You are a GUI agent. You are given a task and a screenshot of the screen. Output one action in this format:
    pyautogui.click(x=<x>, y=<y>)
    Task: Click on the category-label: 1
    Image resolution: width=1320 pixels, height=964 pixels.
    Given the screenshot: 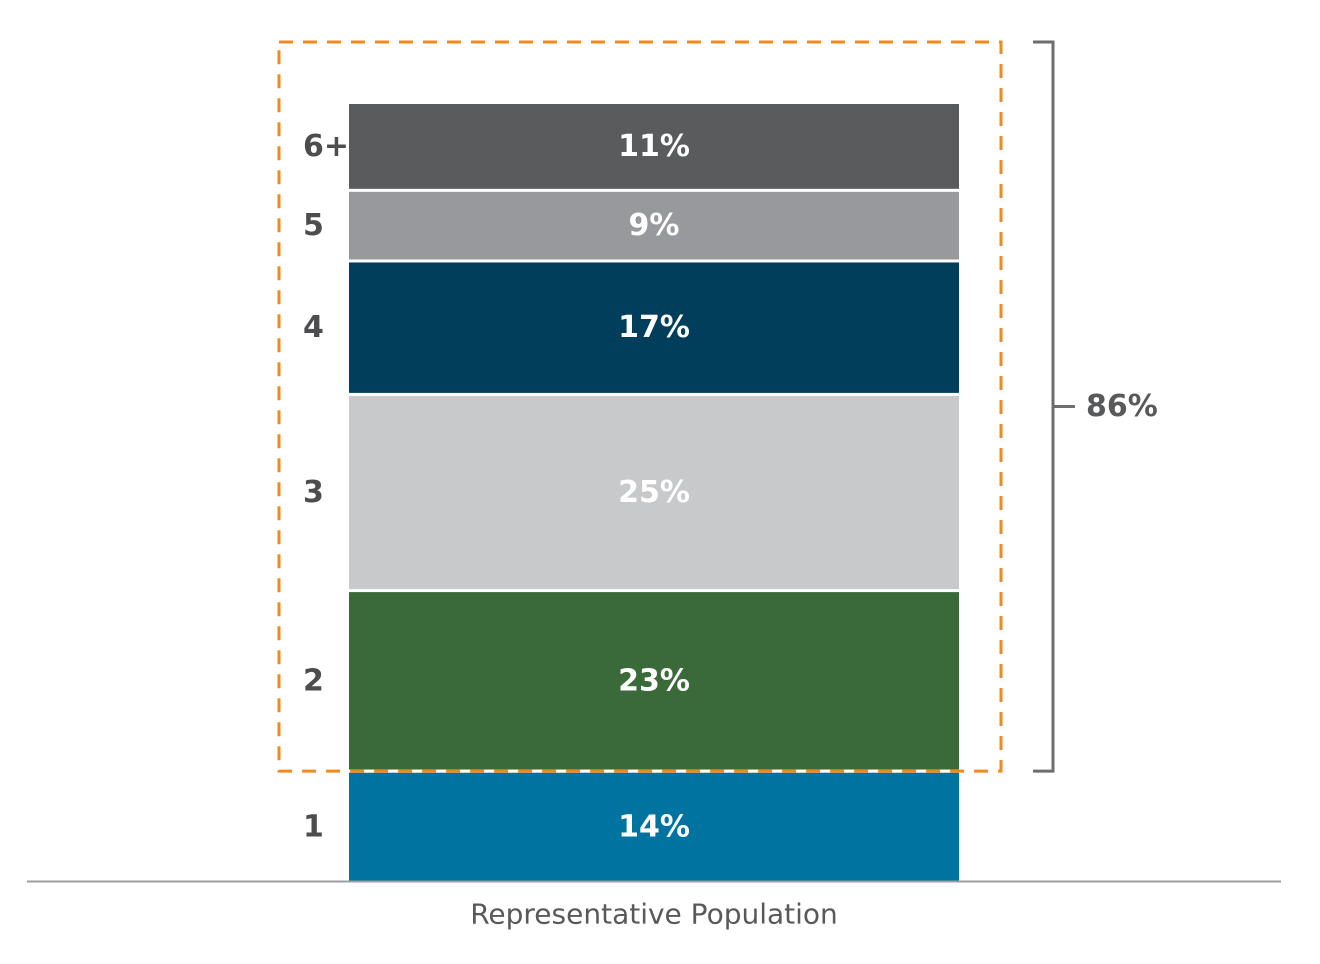 What is the action you would take?
    pyautogui.click(x=313, y=826)
    